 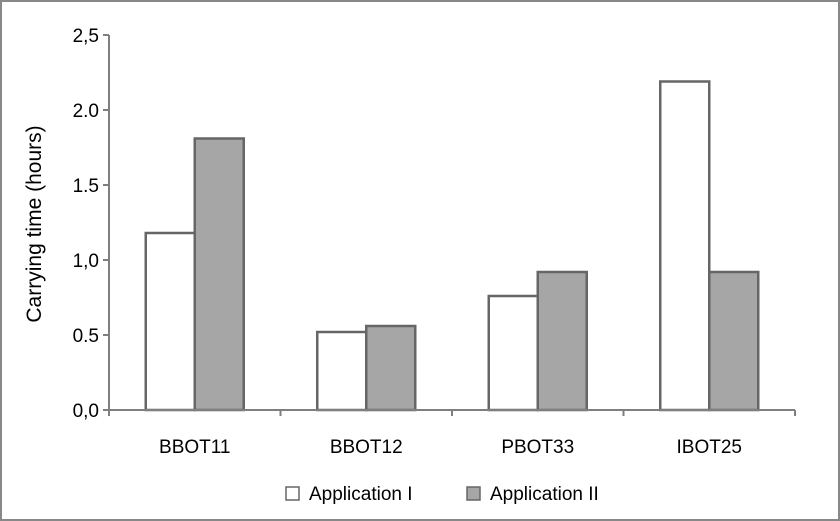 What do you see at coordinates (194, 447) in the screenshot?
I see `x-category-label: BBOT11` at bounding box center [194, 447].